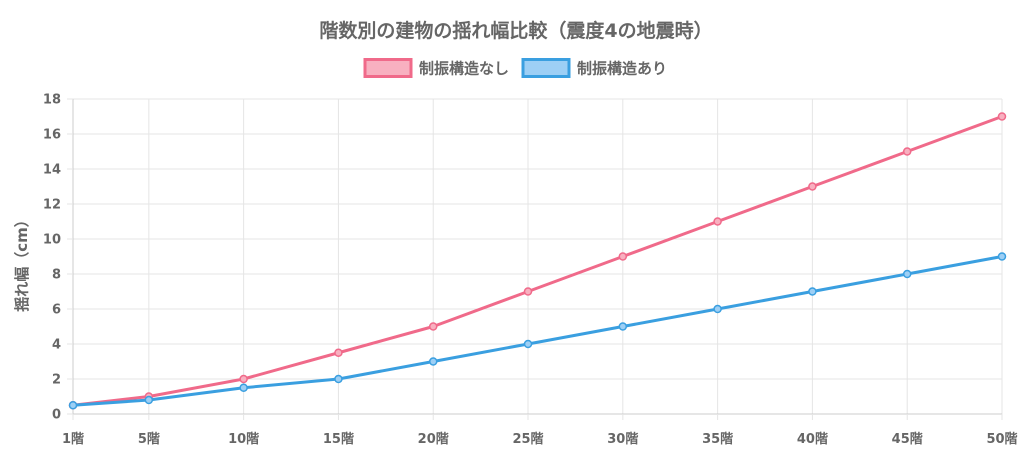  I want to click on x-tick-label: 45階, so click(907, 439).